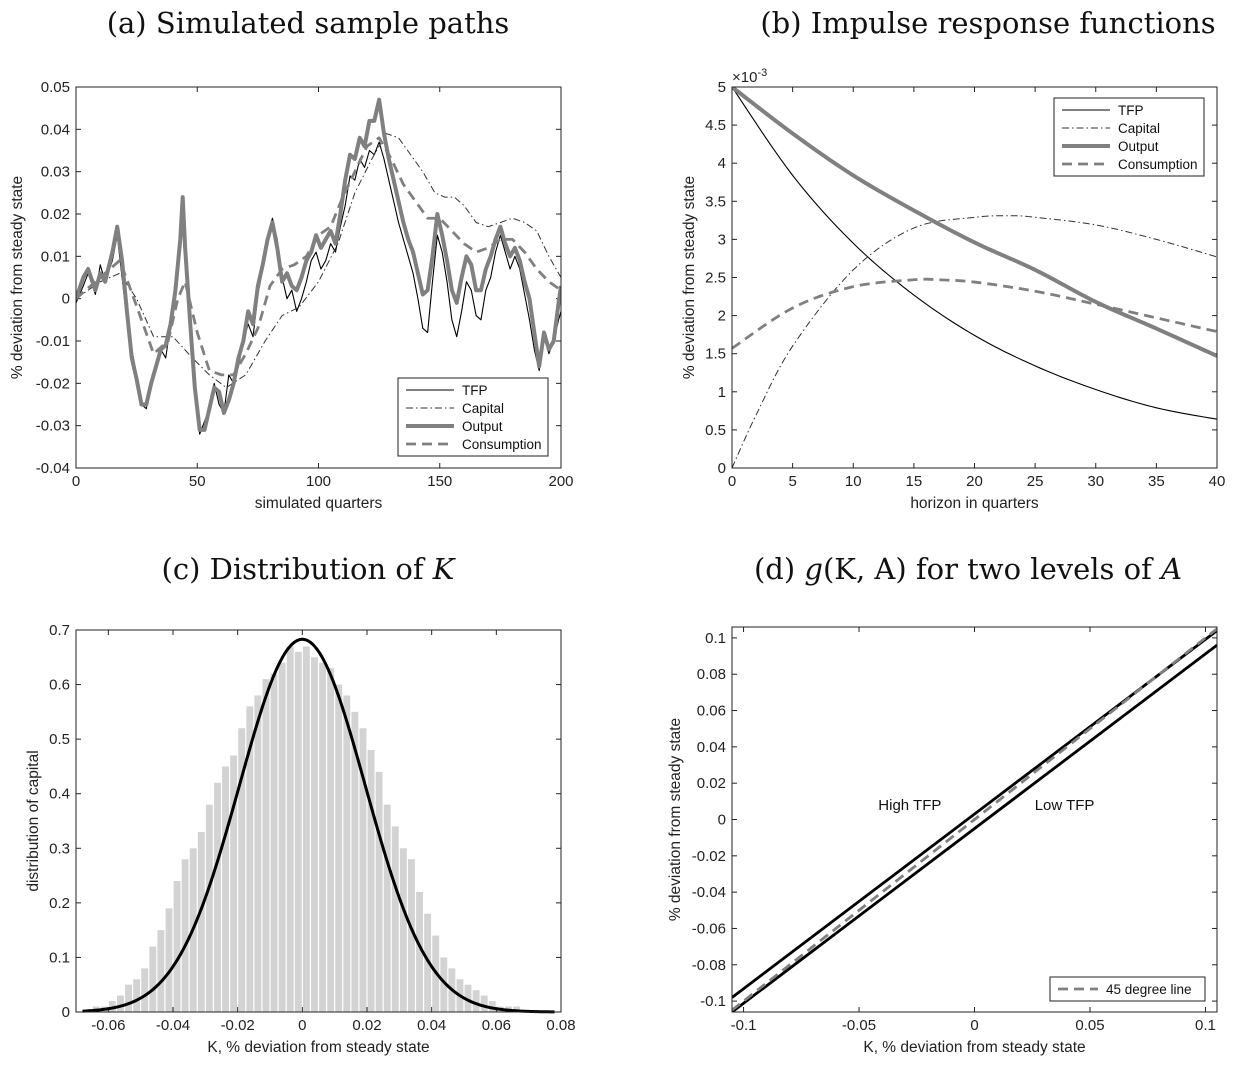 The image size is (1233, 1068). Describe the element at coordinates (974, 222) in the screenshot. I see `panel-b-series-output` at that location.